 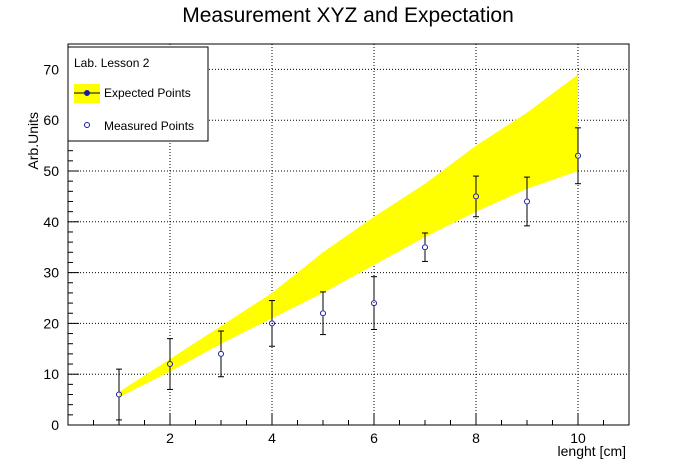 What do you see at coordinates (112, 63) in the screenshot?
I see `legend-title: Lab. Lesson 2` at bounding box center [112, 63].